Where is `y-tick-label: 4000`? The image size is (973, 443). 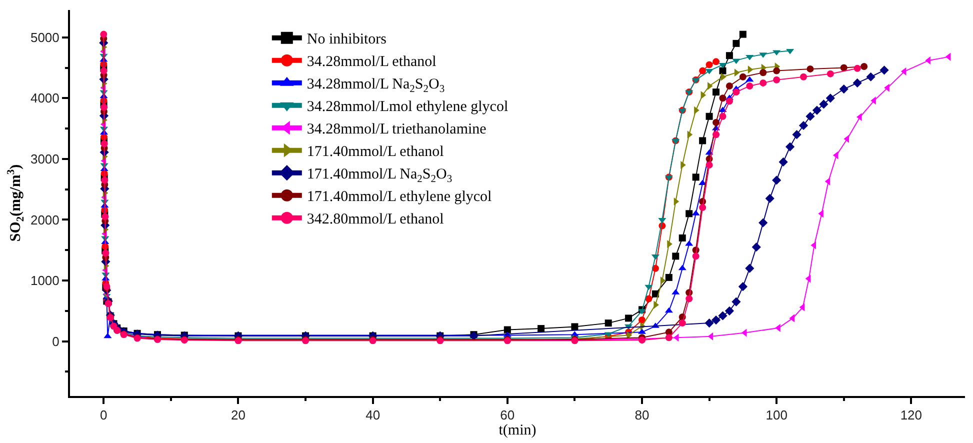 y-tick-label: 4000 is located at coordinates (45, 98).